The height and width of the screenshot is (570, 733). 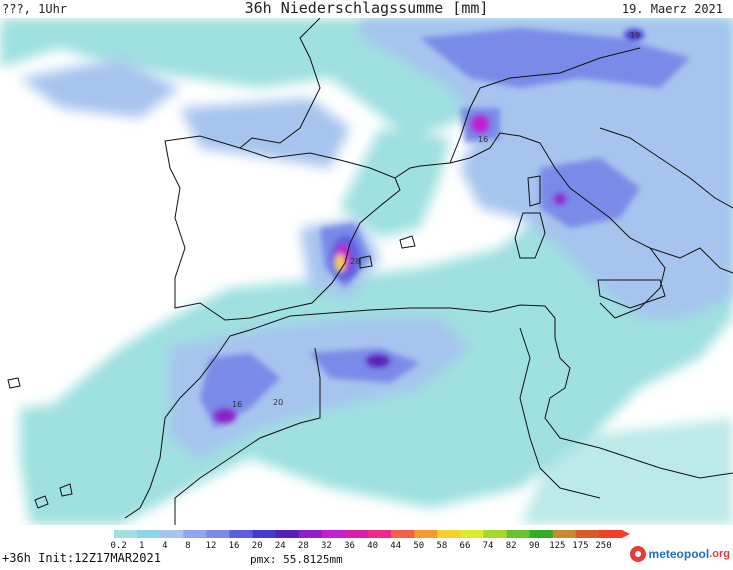 What do you see at coordinates (418, 546) in the screenshot?
I see `legend-tick-label: 50` at bounding box center [418, 546].